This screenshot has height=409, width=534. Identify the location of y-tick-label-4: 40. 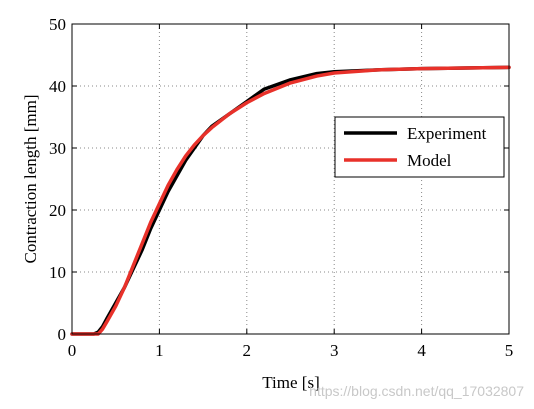
(57, 86).